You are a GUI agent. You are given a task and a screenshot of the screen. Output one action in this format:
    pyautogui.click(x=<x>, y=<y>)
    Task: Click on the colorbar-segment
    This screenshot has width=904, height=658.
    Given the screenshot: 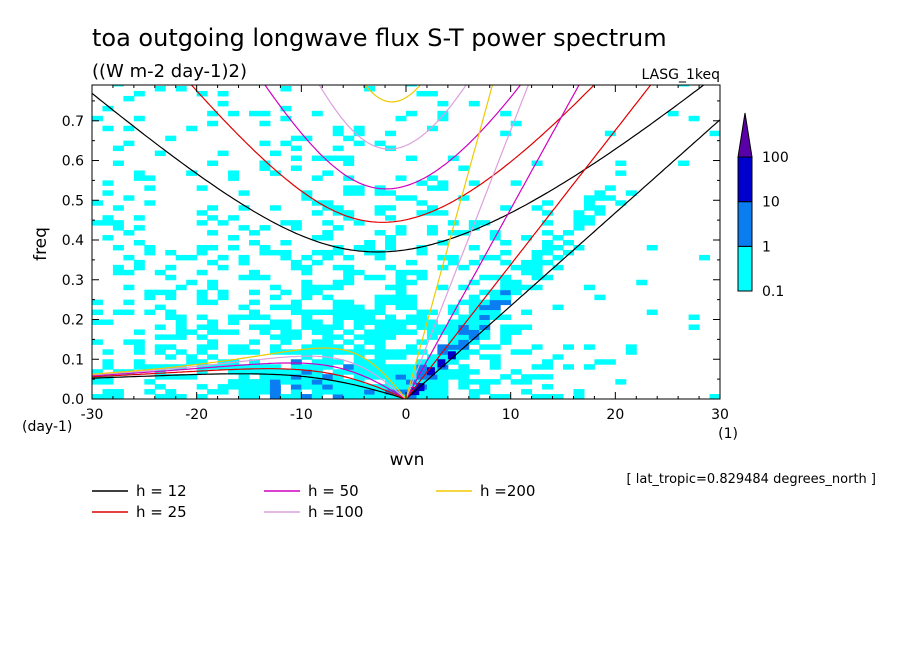 What is the action you would take?
    pyautogui.click(x=745, y=268)
    